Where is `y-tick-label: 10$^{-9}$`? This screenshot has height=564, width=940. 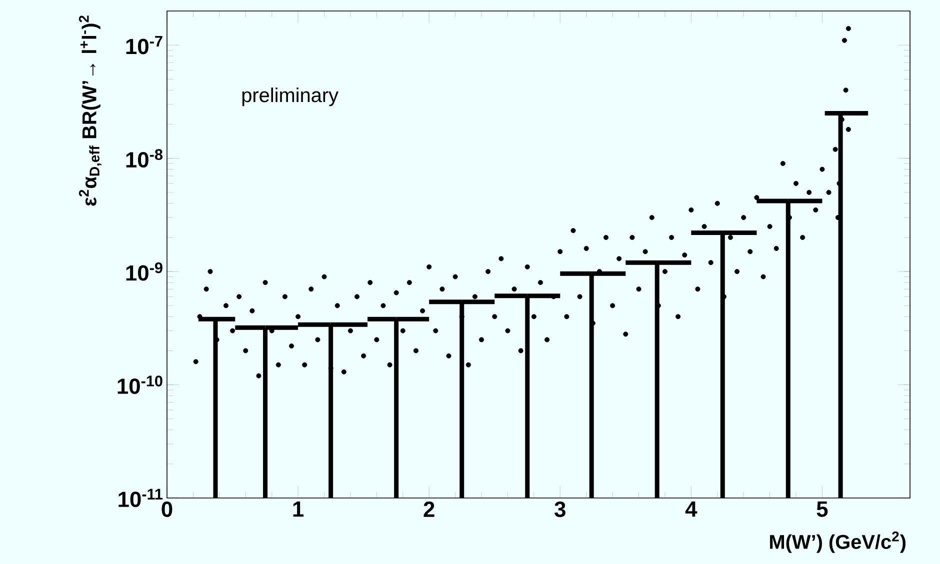 y-tick-label: 10$^{-9}$ is located at coordinates (144, 271).